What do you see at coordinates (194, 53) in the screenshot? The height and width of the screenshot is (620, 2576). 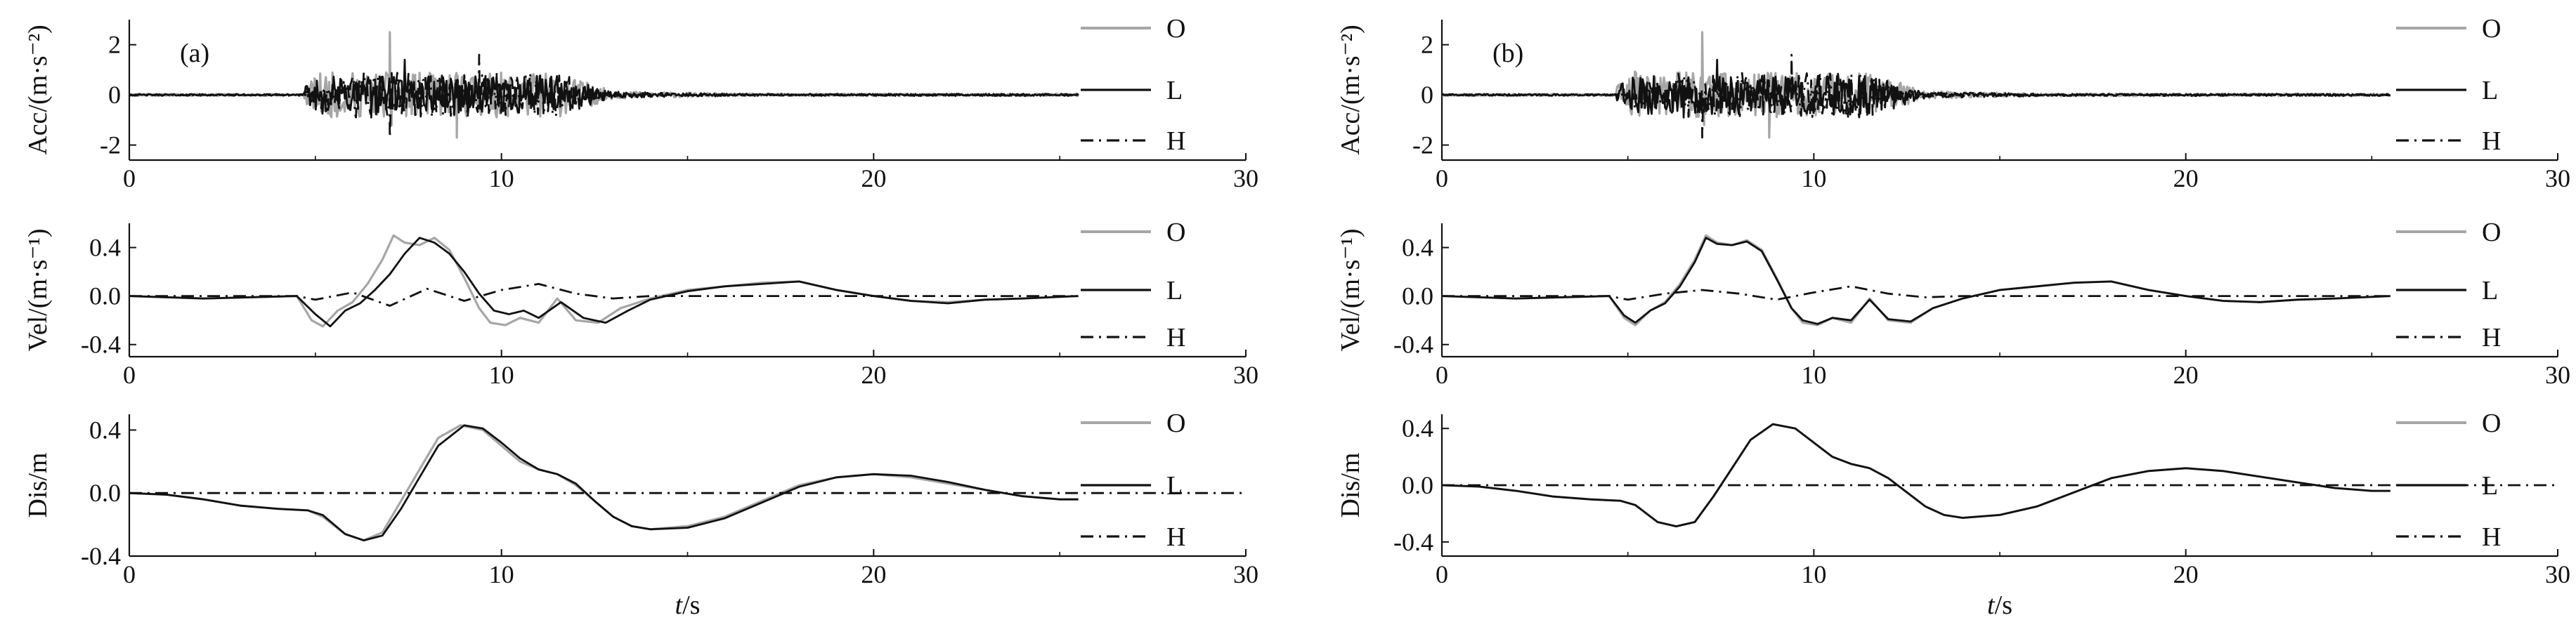 I see `panel-label: (a)` at bounding box center [194, 53].